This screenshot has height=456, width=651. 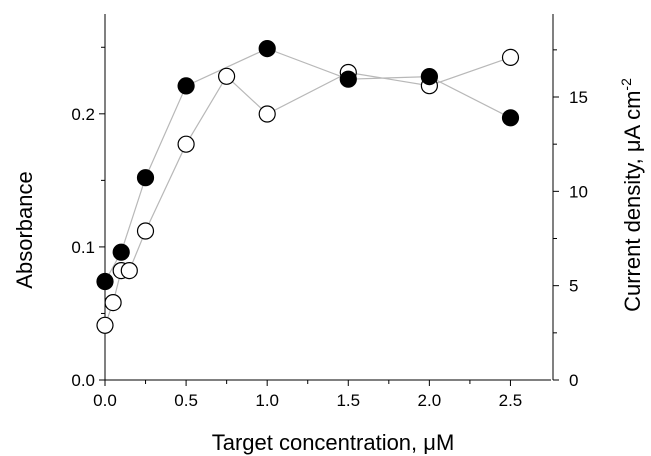 I want to click on x-tick-label: 0.5, so click(x=186, y=400).